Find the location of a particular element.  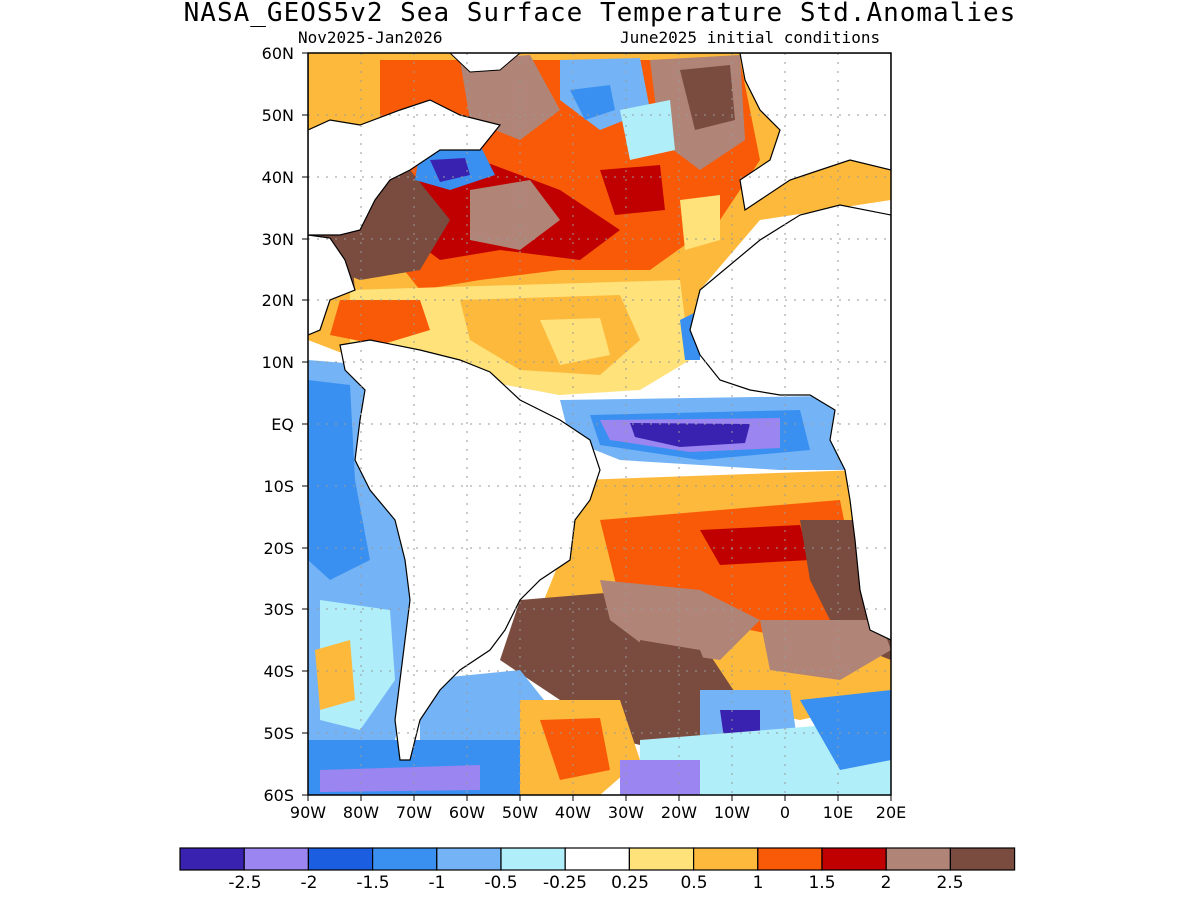

initial-conditions: June2025 initial conditions is located at coordinates (750, 37).